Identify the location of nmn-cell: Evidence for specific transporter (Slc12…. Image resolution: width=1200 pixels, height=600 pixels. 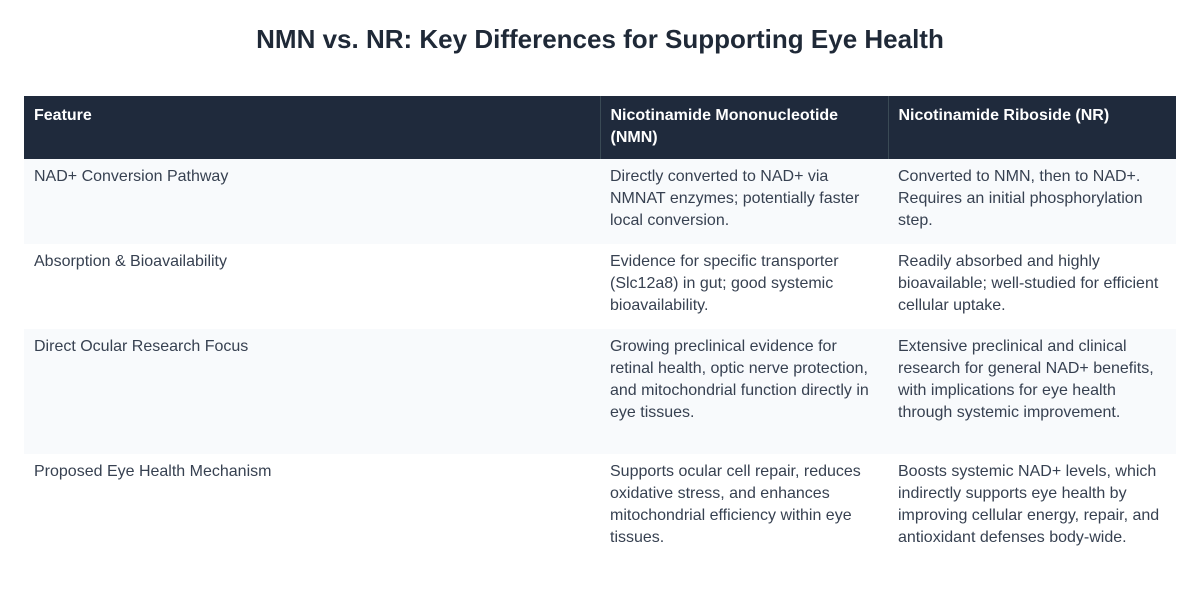
(724, 283).